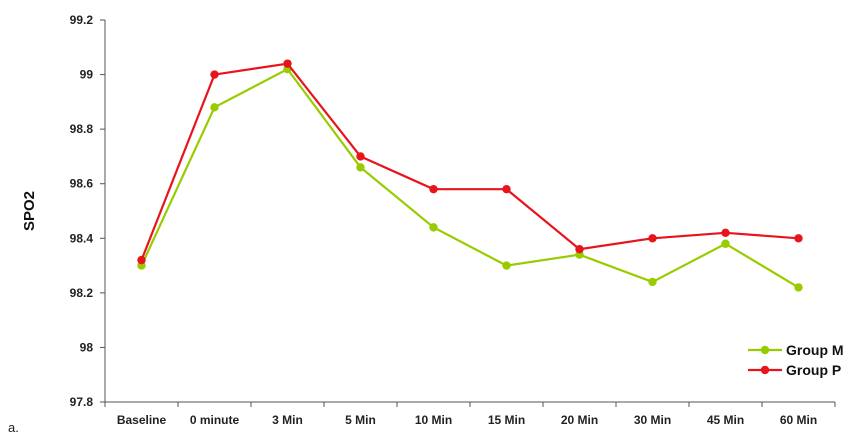  I want to click on x-tick-label: 3 Min, so click(287, 420).